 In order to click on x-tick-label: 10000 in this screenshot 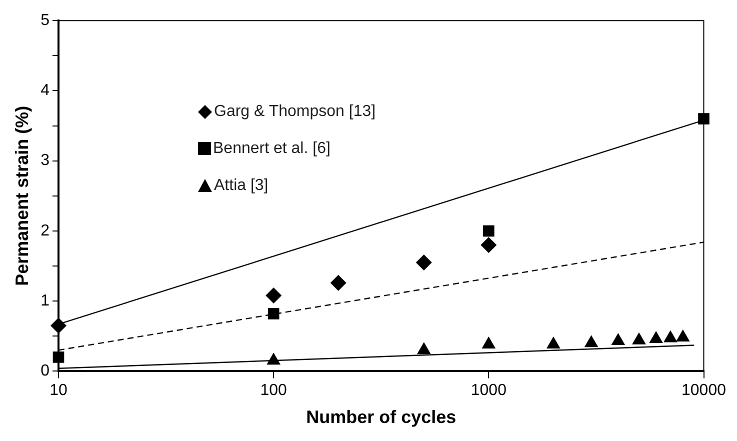, I will do `click(704, 391)`.